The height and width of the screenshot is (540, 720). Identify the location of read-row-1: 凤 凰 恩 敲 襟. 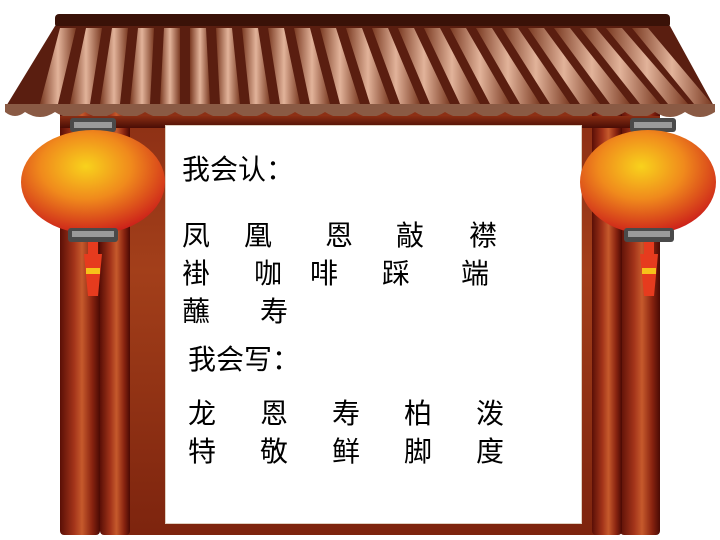
(352, 237).